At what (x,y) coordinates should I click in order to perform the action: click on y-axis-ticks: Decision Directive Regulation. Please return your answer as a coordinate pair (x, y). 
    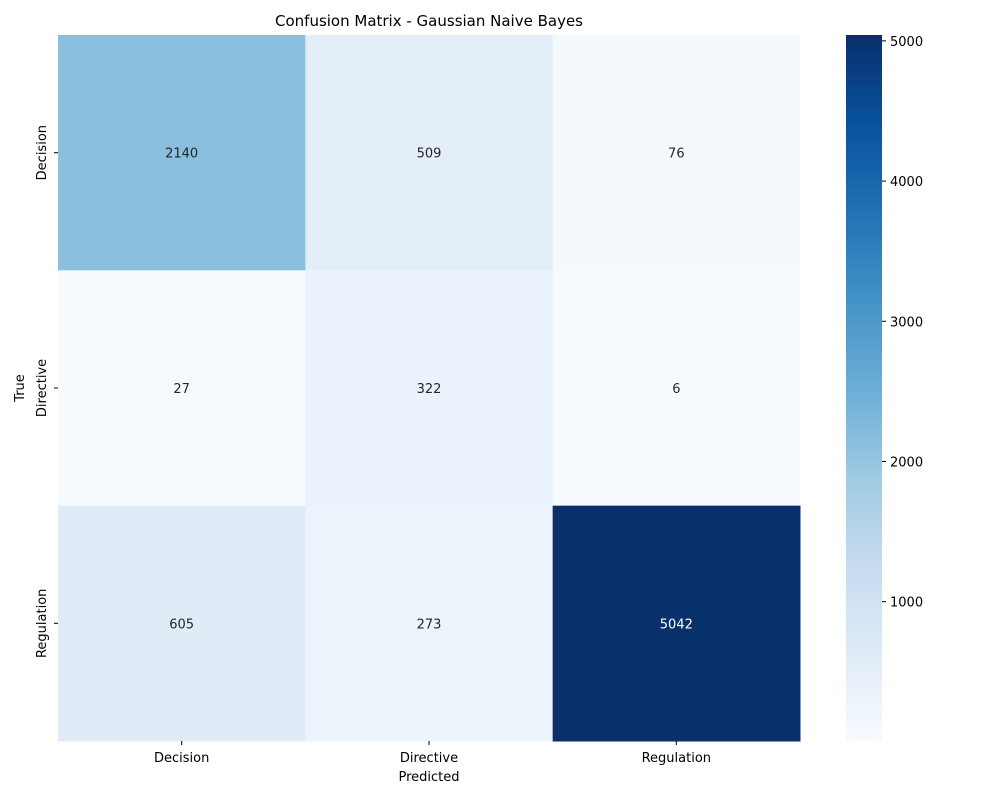
    Looking at the image, I should click on (46, 391).